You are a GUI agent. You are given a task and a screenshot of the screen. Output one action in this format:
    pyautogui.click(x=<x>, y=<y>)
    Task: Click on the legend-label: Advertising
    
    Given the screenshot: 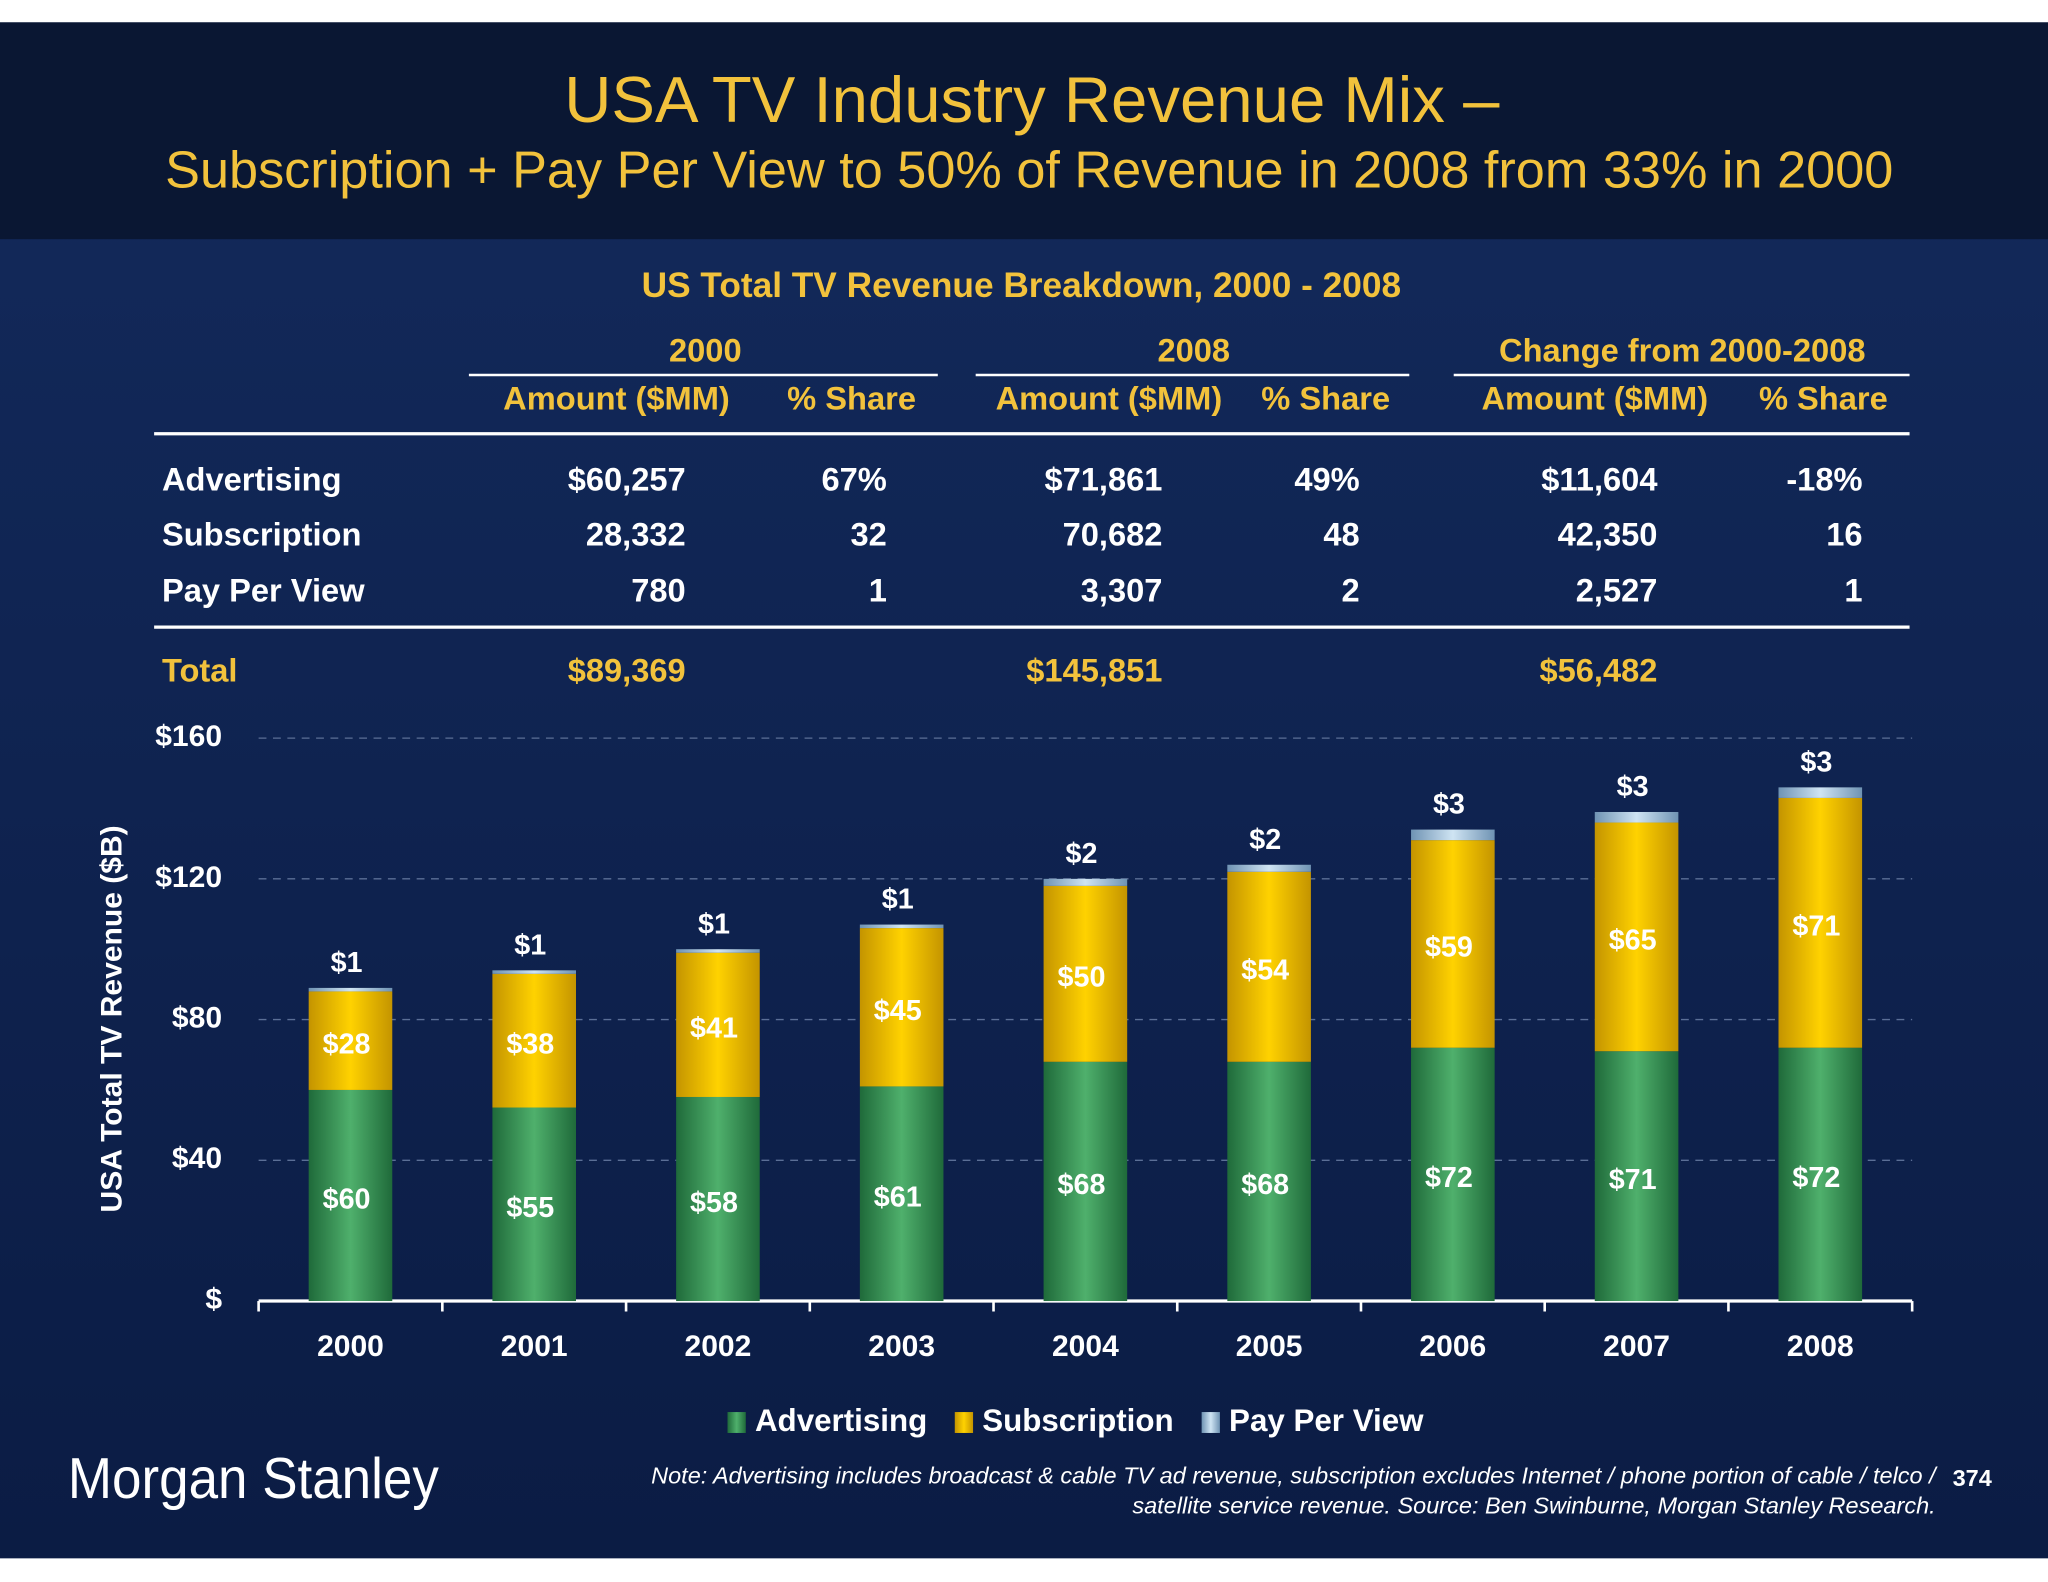 What is the action you would take?
    pyautogui.click(x=841, y=1420)
    